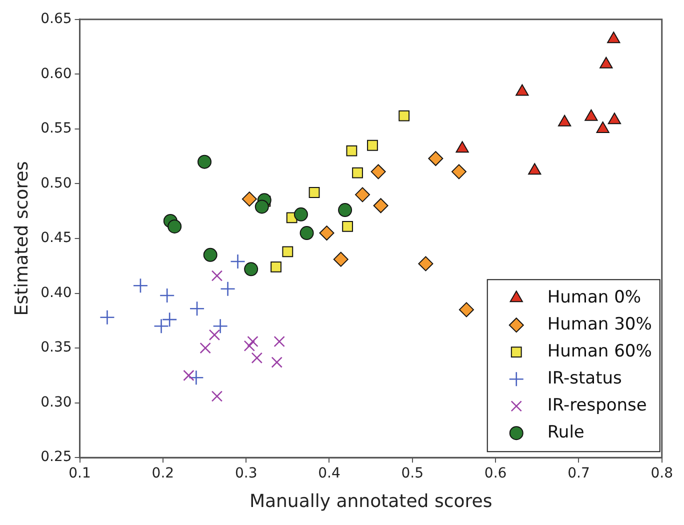  Describe the element at coordinates (56, 19) in the screenshot. I see `y-tick-label: 0.65` at that location.